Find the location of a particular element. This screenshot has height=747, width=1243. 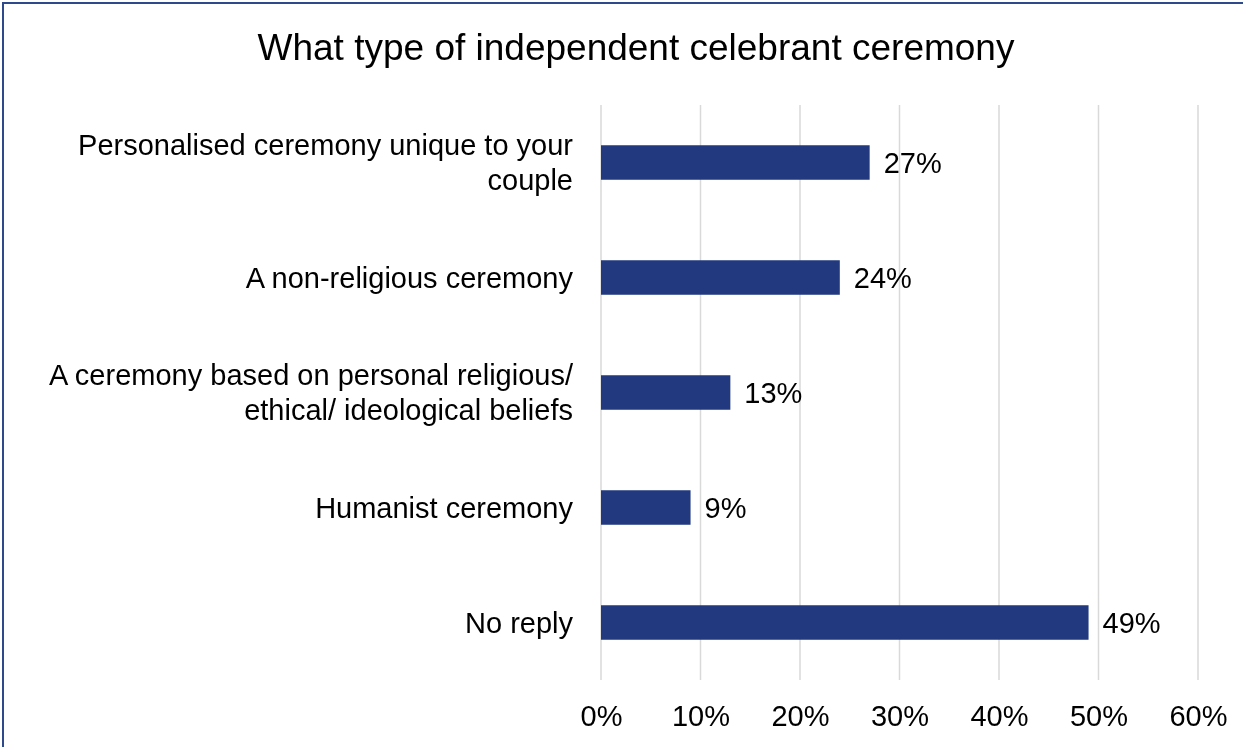

x-tick-label: 0% is located at coordinates (601, 715).